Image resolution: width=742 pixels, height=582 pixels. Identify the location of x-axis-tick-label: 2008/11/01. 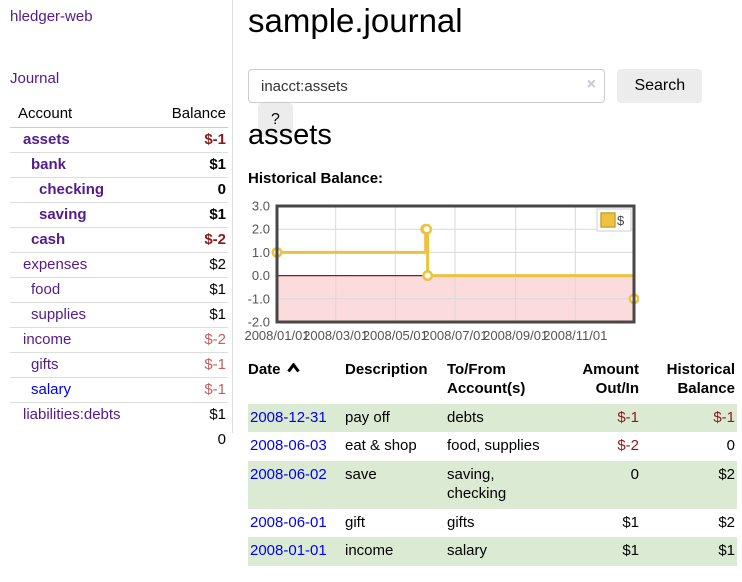
(575, 335).